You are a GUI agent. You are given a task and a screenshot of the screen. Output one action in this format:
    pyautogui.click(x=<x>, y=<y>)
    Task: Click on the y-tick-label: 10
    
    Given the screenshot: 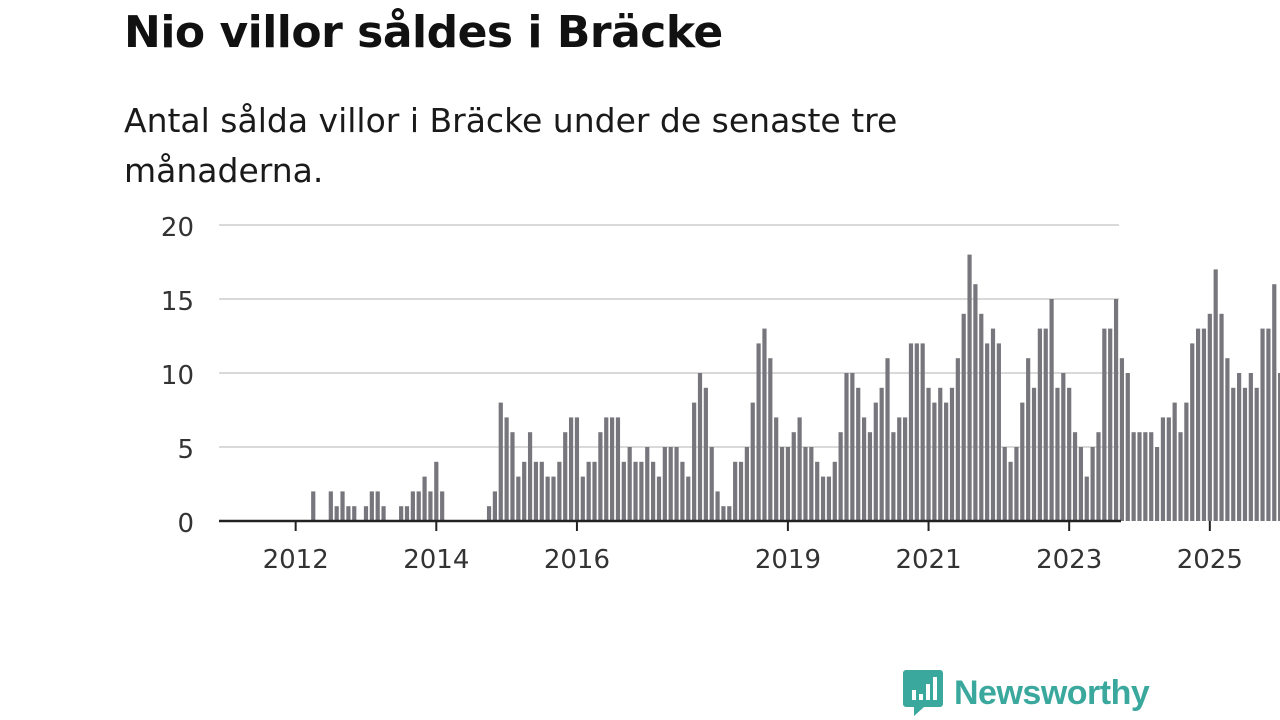 What is the action you would take?
    pyautogui.click(x=177, y=376)
    